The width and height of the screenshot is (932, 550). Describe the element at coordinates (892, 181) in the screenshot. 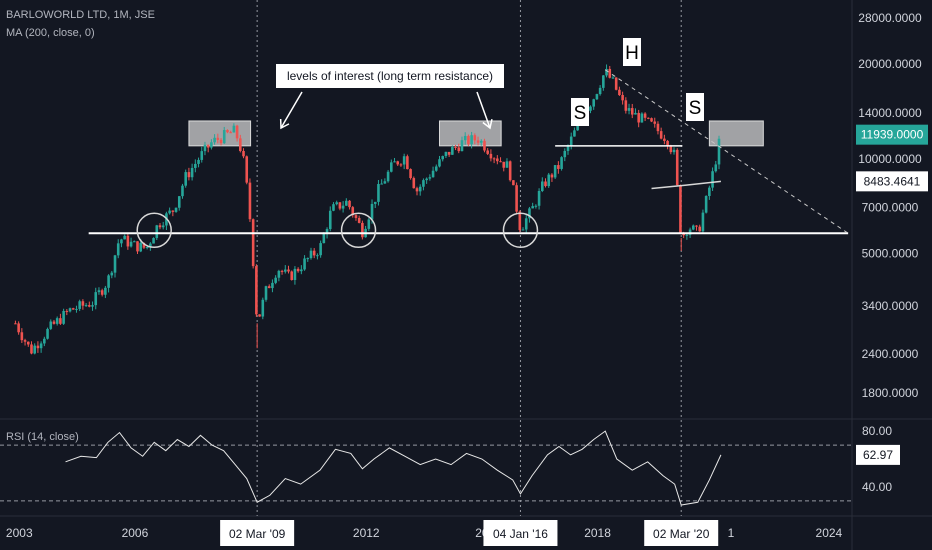

I see `ma-value-label: 8483.4641` at that location.